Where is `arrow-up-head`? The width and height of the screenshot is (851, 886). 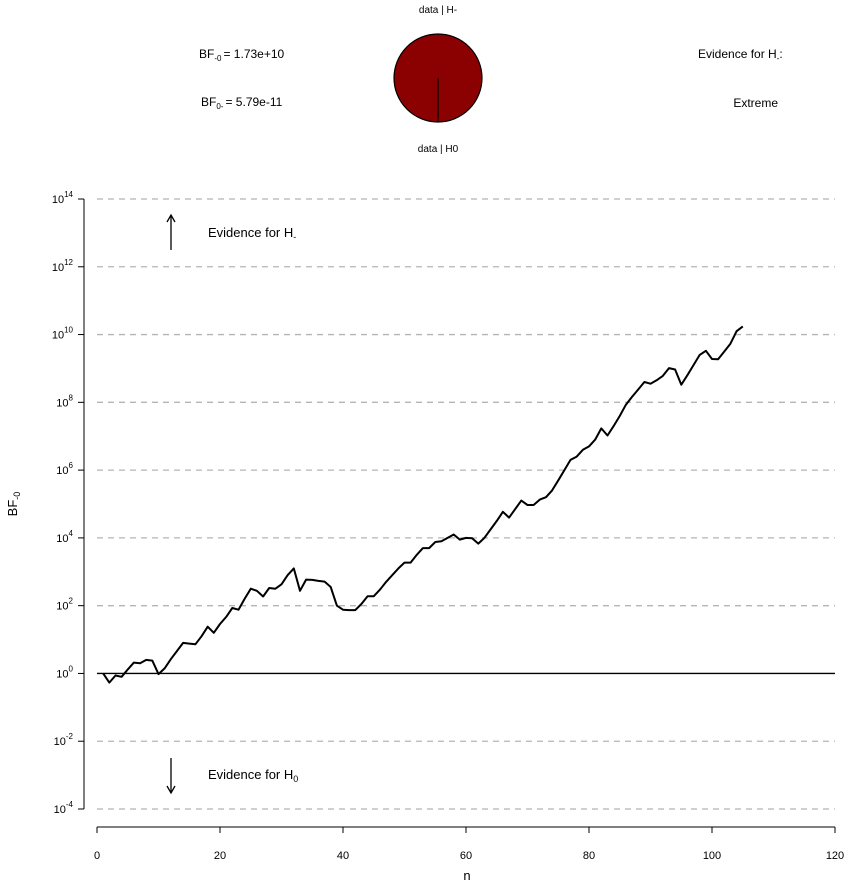
arrow-up-head is located at coordinates (171, 218).